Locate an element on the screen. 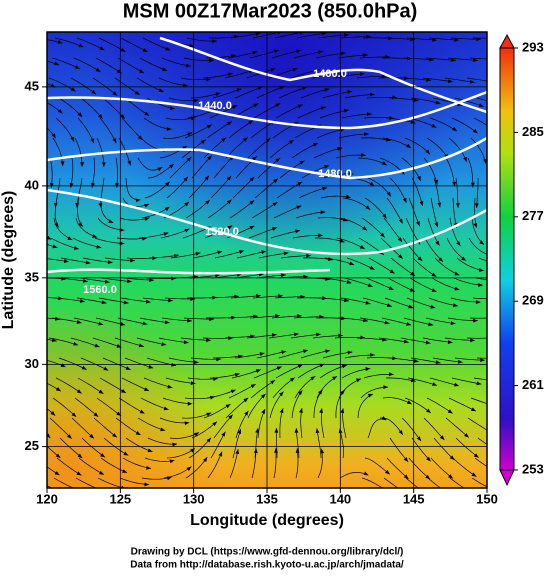  x-tick-label: 120 is located at coordinates (47, 498).